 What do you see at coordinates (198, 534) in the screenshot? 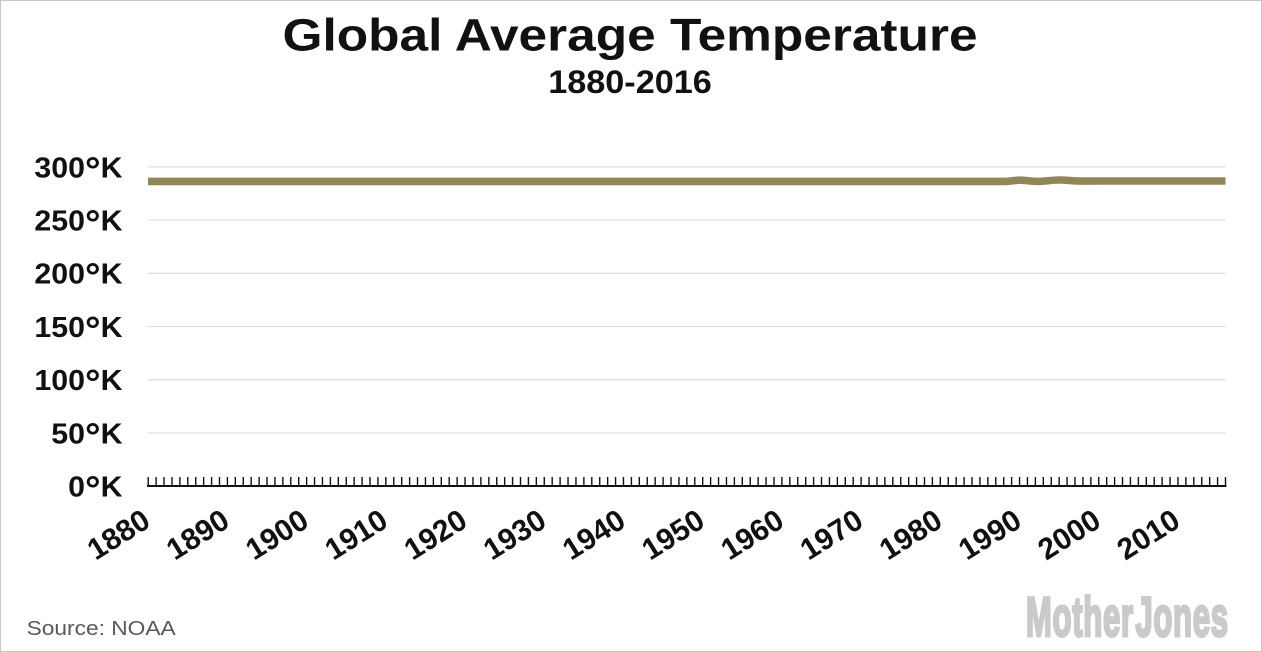
I see `svg-text: 1890` at bounding box center [198, 534].